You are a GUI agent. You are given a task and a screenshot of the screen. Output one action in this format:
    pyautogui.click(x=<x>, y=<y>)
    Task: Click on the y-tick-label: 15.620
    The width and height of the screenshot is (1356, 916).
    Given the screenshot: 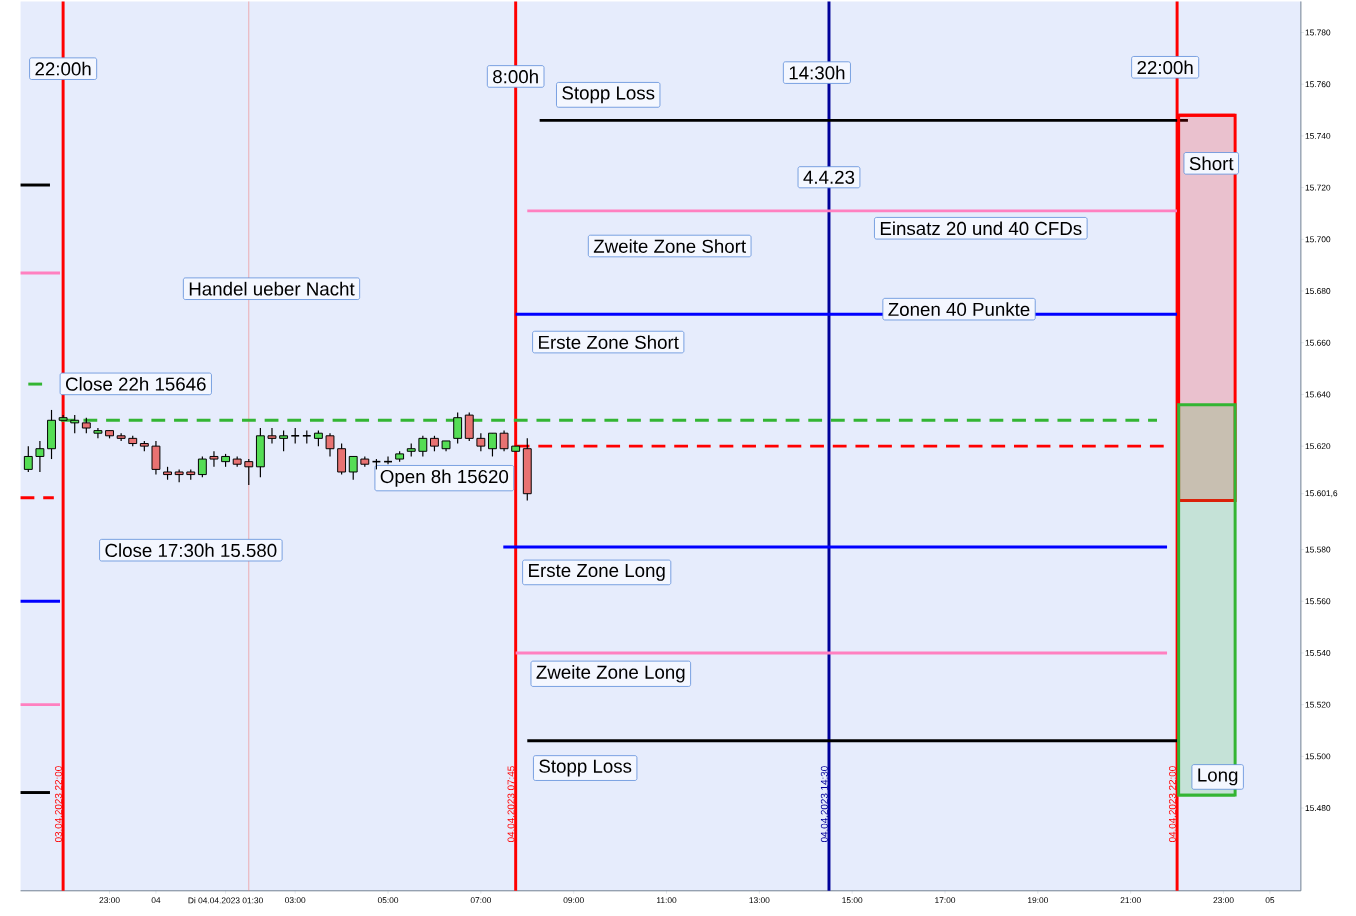 What is the action you would take?
    pyautogui.click(x=1318, y=445)
    